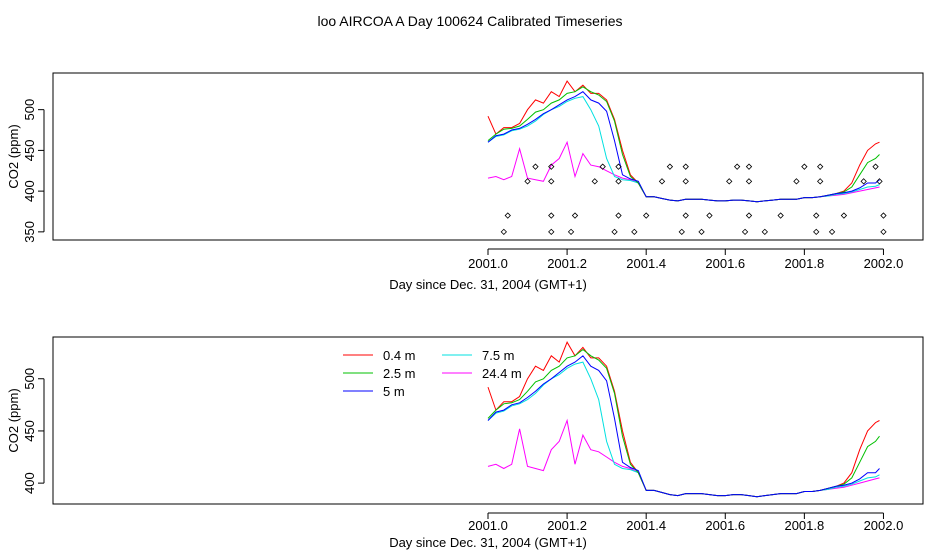 The height and width of the screenshot is (550, 950). I want to click on legend-label: 24.4 m, so click(502, 373).